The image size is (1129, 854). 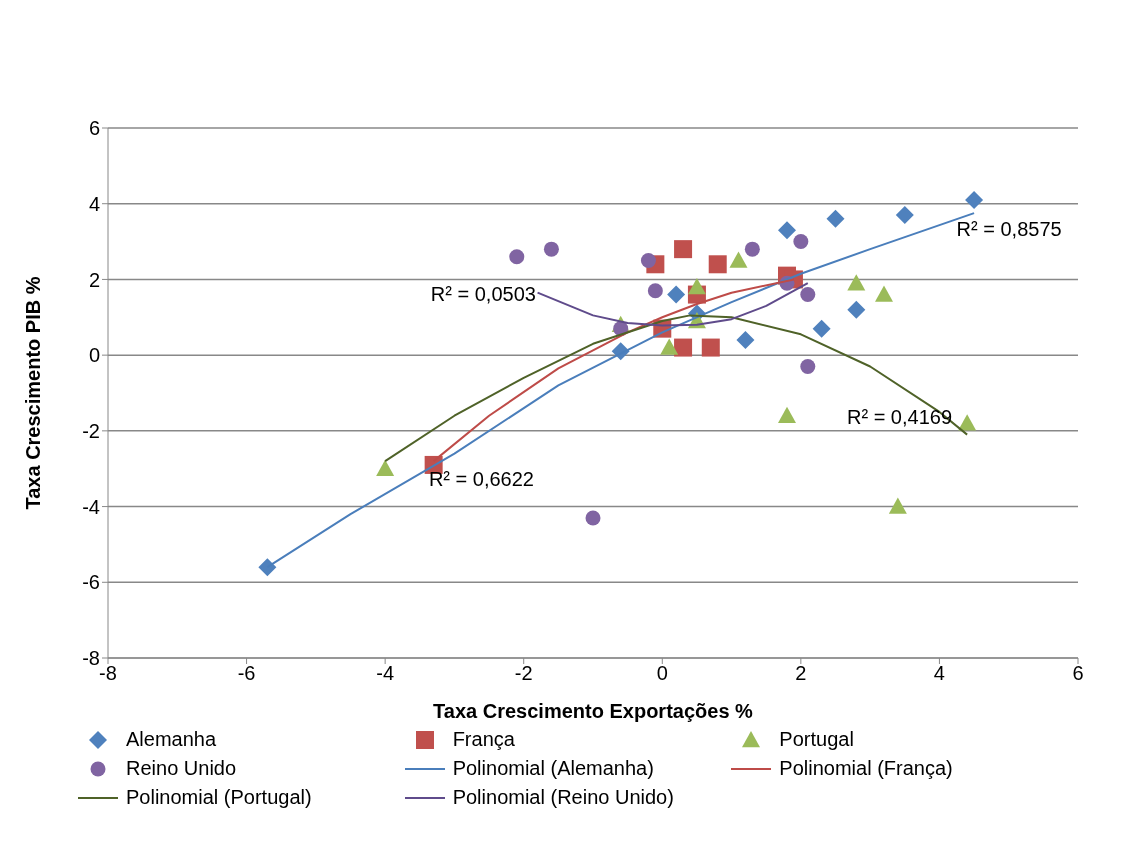 I want to click on x-tick-label: -2, so click(x=523, y=673).